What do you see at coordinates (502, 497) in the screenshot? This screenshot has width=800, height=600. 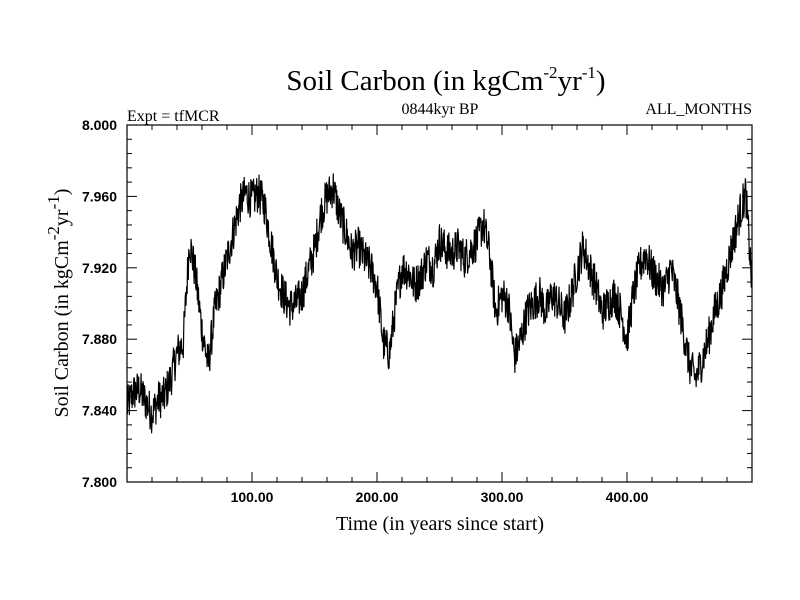 I see `x-tick-label: 300.00` at bounding box center [502, 497].